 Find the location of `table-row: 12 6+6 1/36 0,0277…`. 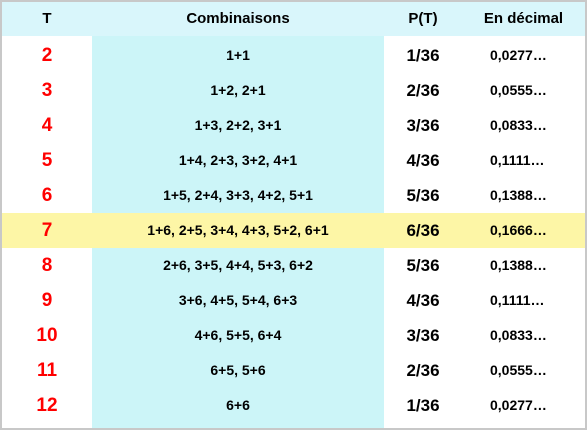

table-row: 12 6+6 1/36 0,0277… is located at coordinates (293, 405).